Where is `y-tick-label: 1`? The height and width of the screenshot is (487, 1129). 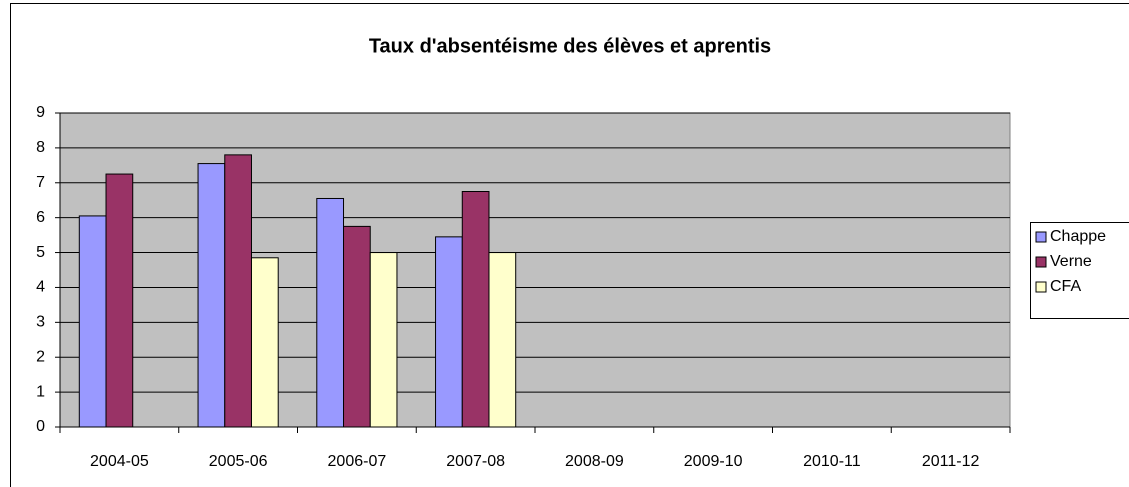
y-tick-label: 1 is located at coordinates (40, 391).